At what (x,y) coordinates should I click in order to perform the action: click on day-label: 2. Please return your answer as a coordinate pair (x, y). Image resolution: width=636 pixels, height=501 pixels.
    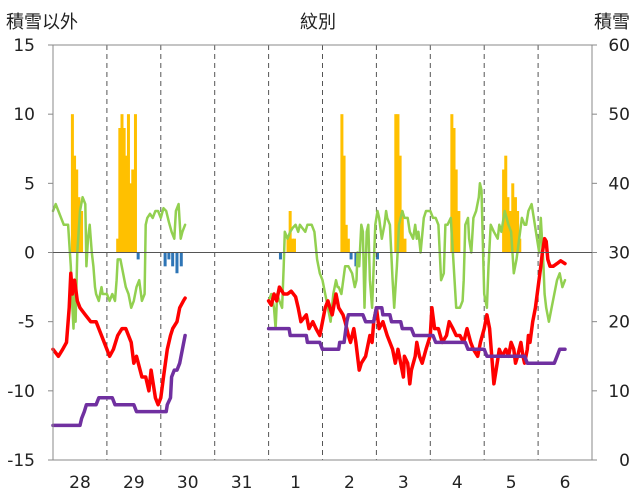
    Looking at the image, I should click on (349, 483).